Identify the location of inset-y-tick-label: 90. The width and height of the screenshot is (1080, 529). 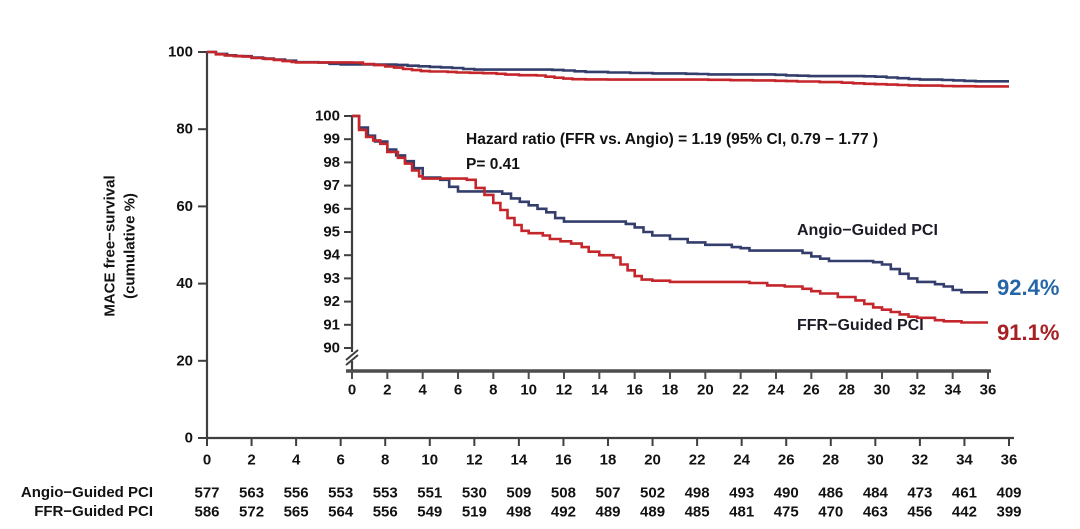
(331, 348).